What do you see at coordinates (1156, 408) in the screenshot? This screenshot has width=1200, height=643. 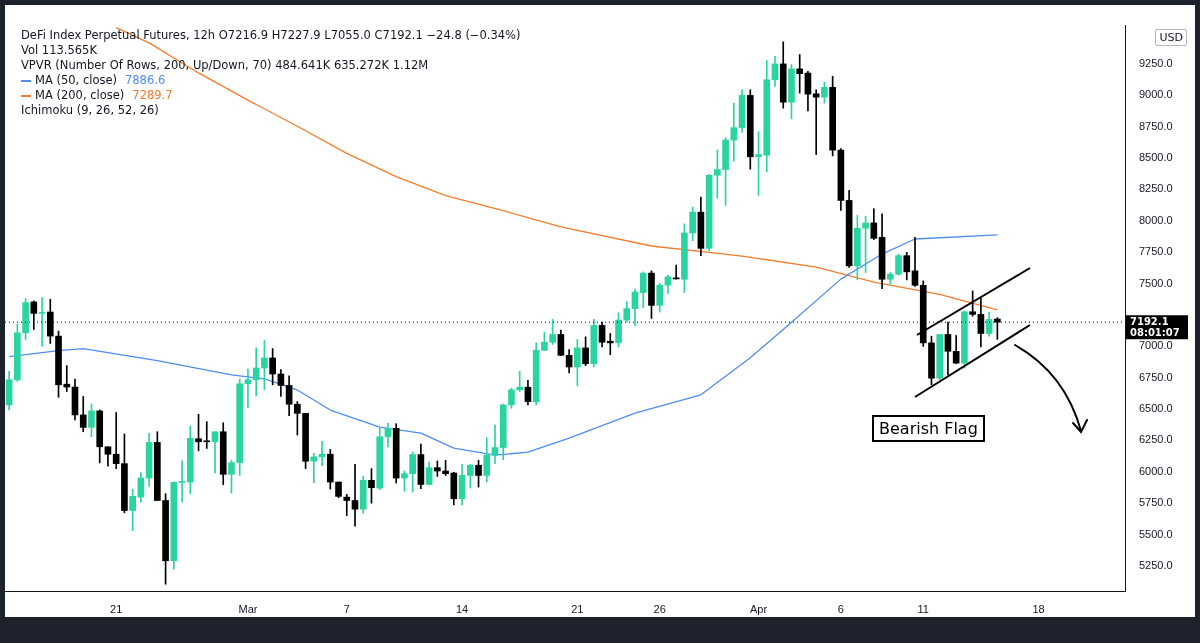 I see `y-tick-label: 6500.0` at bounding box center [1156, 408].